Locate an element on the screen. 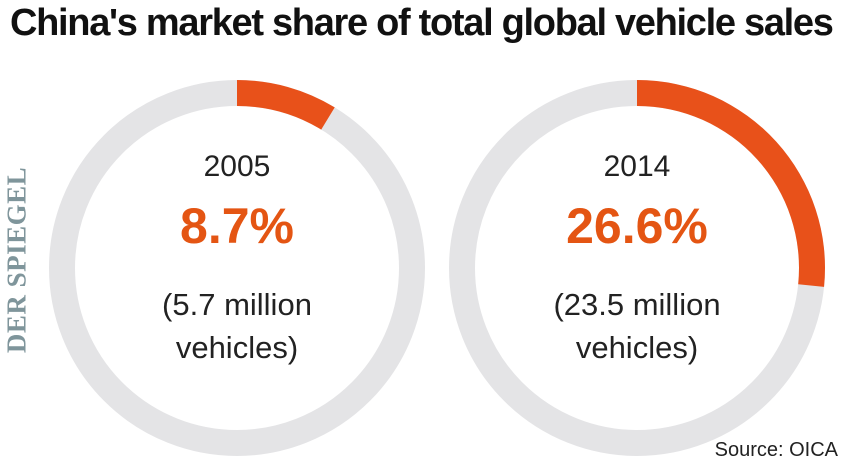  source-note: Source: OICA is located at coordinates (776, 450).